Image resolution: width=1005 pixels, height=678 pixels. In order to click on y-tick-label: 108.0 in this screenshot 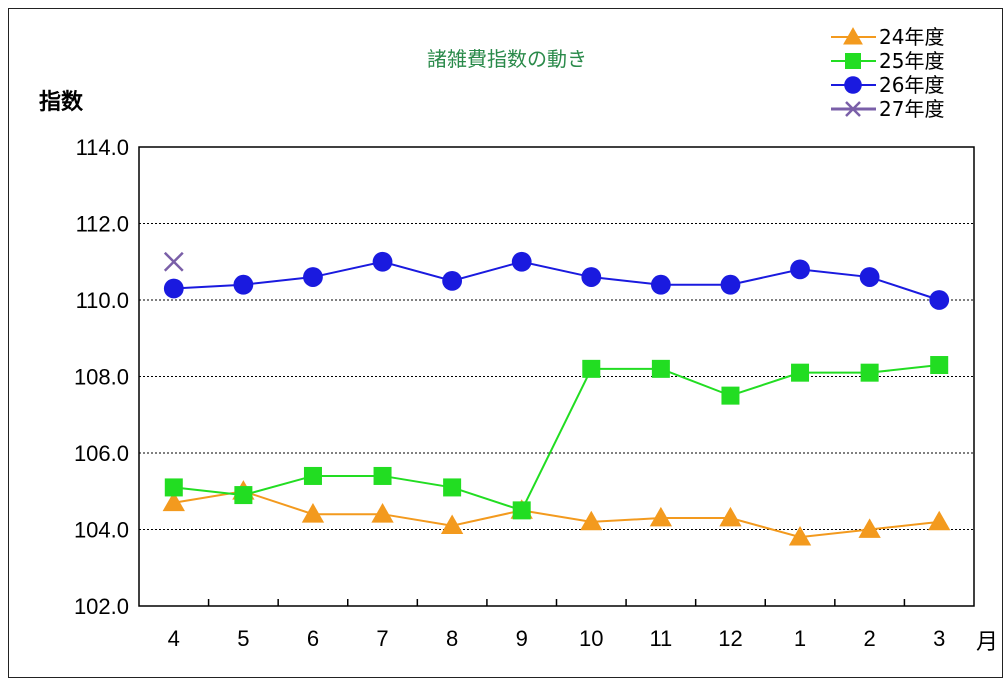, I will do `click(101, 377)`.